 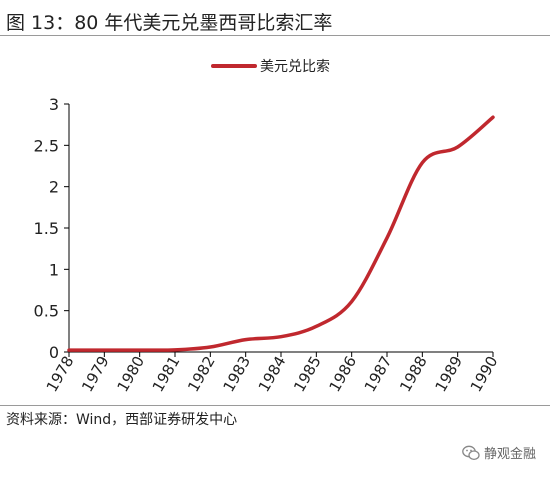 I want to click on brand-watermark: 静观金融, so click(x=499, y=452).